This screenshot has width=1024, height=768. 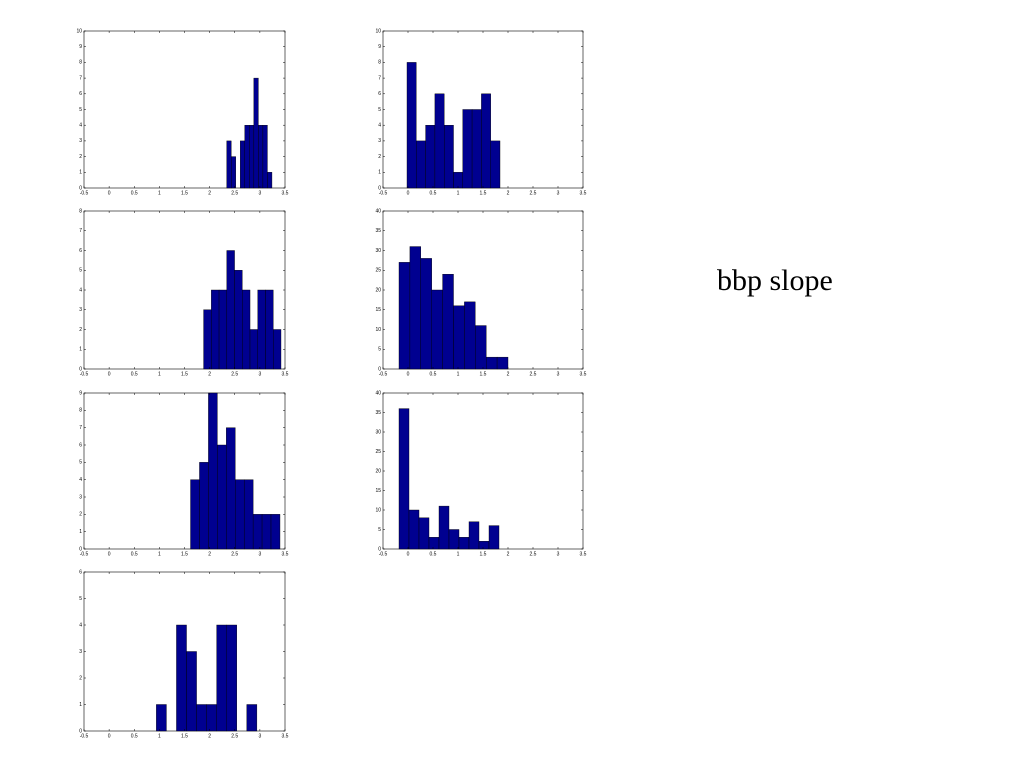 What do you see at coordinates (378, 211) in the screenshot?
I see `y-tick-label: 40` at bounding box center [378, 211].